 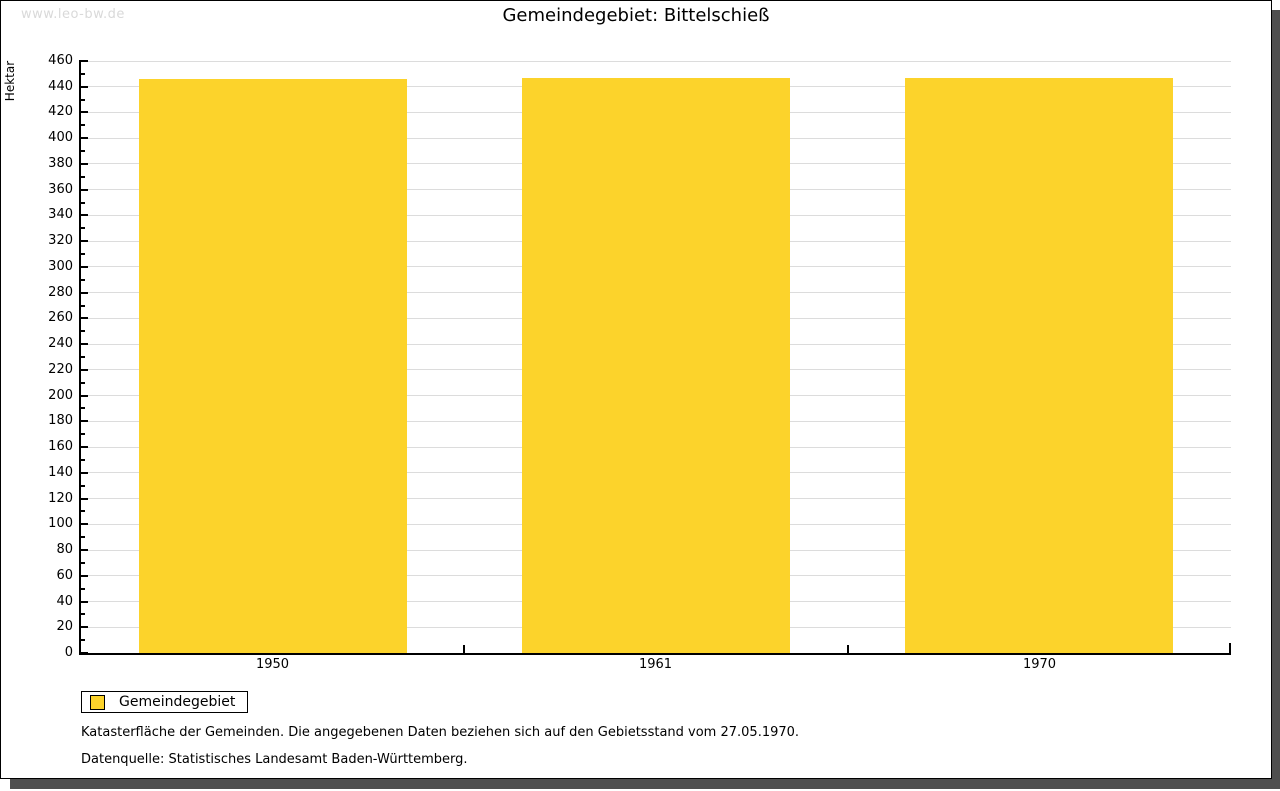 What do you see at coordinates (60, 215) in the screenshot?
I see `y-tick-label: 340` at bounding box center [60, 215].